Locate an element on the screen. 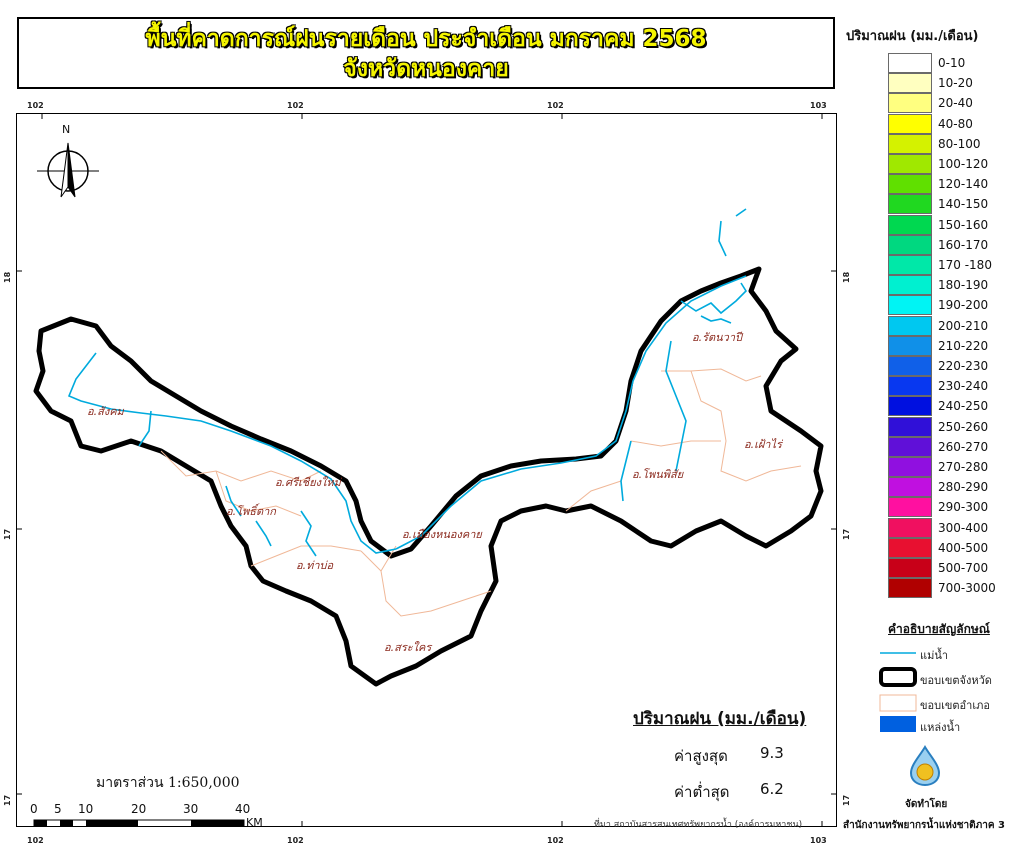 This screenshot has width=1024, height=853. district-label: อ.ท่าบ่อ is located at coordinates (315, 565).